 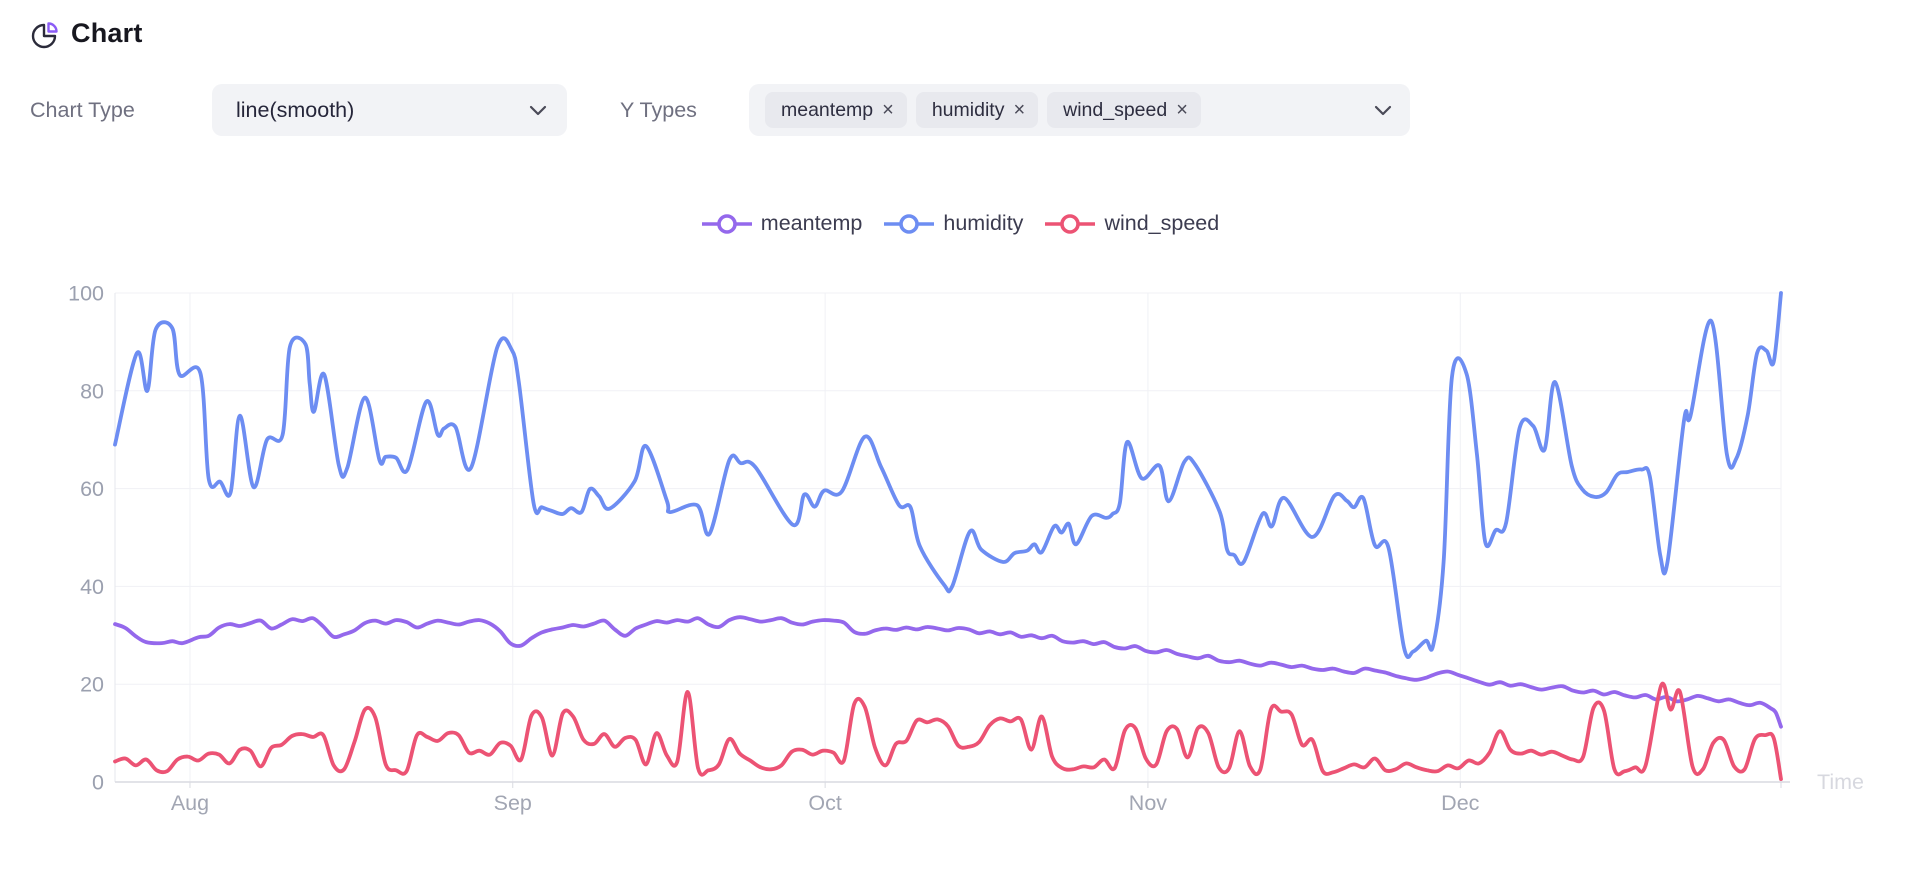 I want to click on legend-item-label: humidity, so click(x=983, y=223).